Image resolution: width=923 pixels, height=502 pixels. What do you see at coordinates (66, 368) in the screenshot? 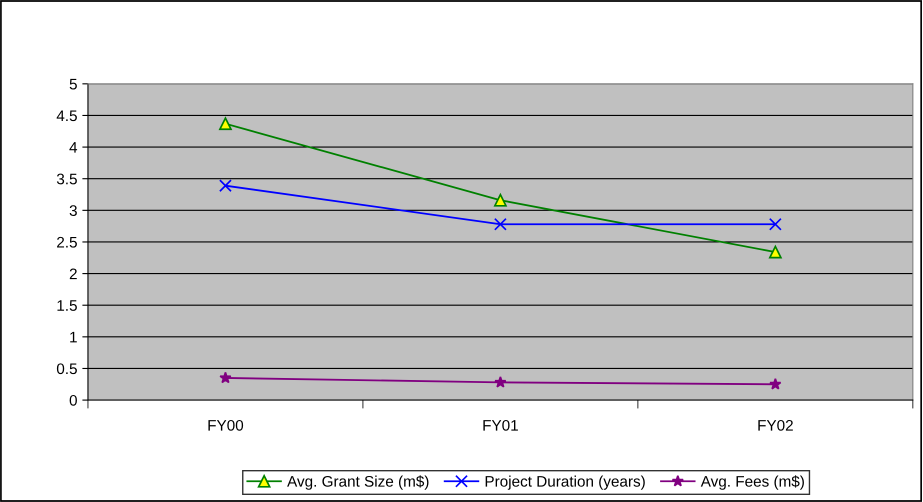
I see `y-tick-label: 0.5` at bounding box center [66, 368].